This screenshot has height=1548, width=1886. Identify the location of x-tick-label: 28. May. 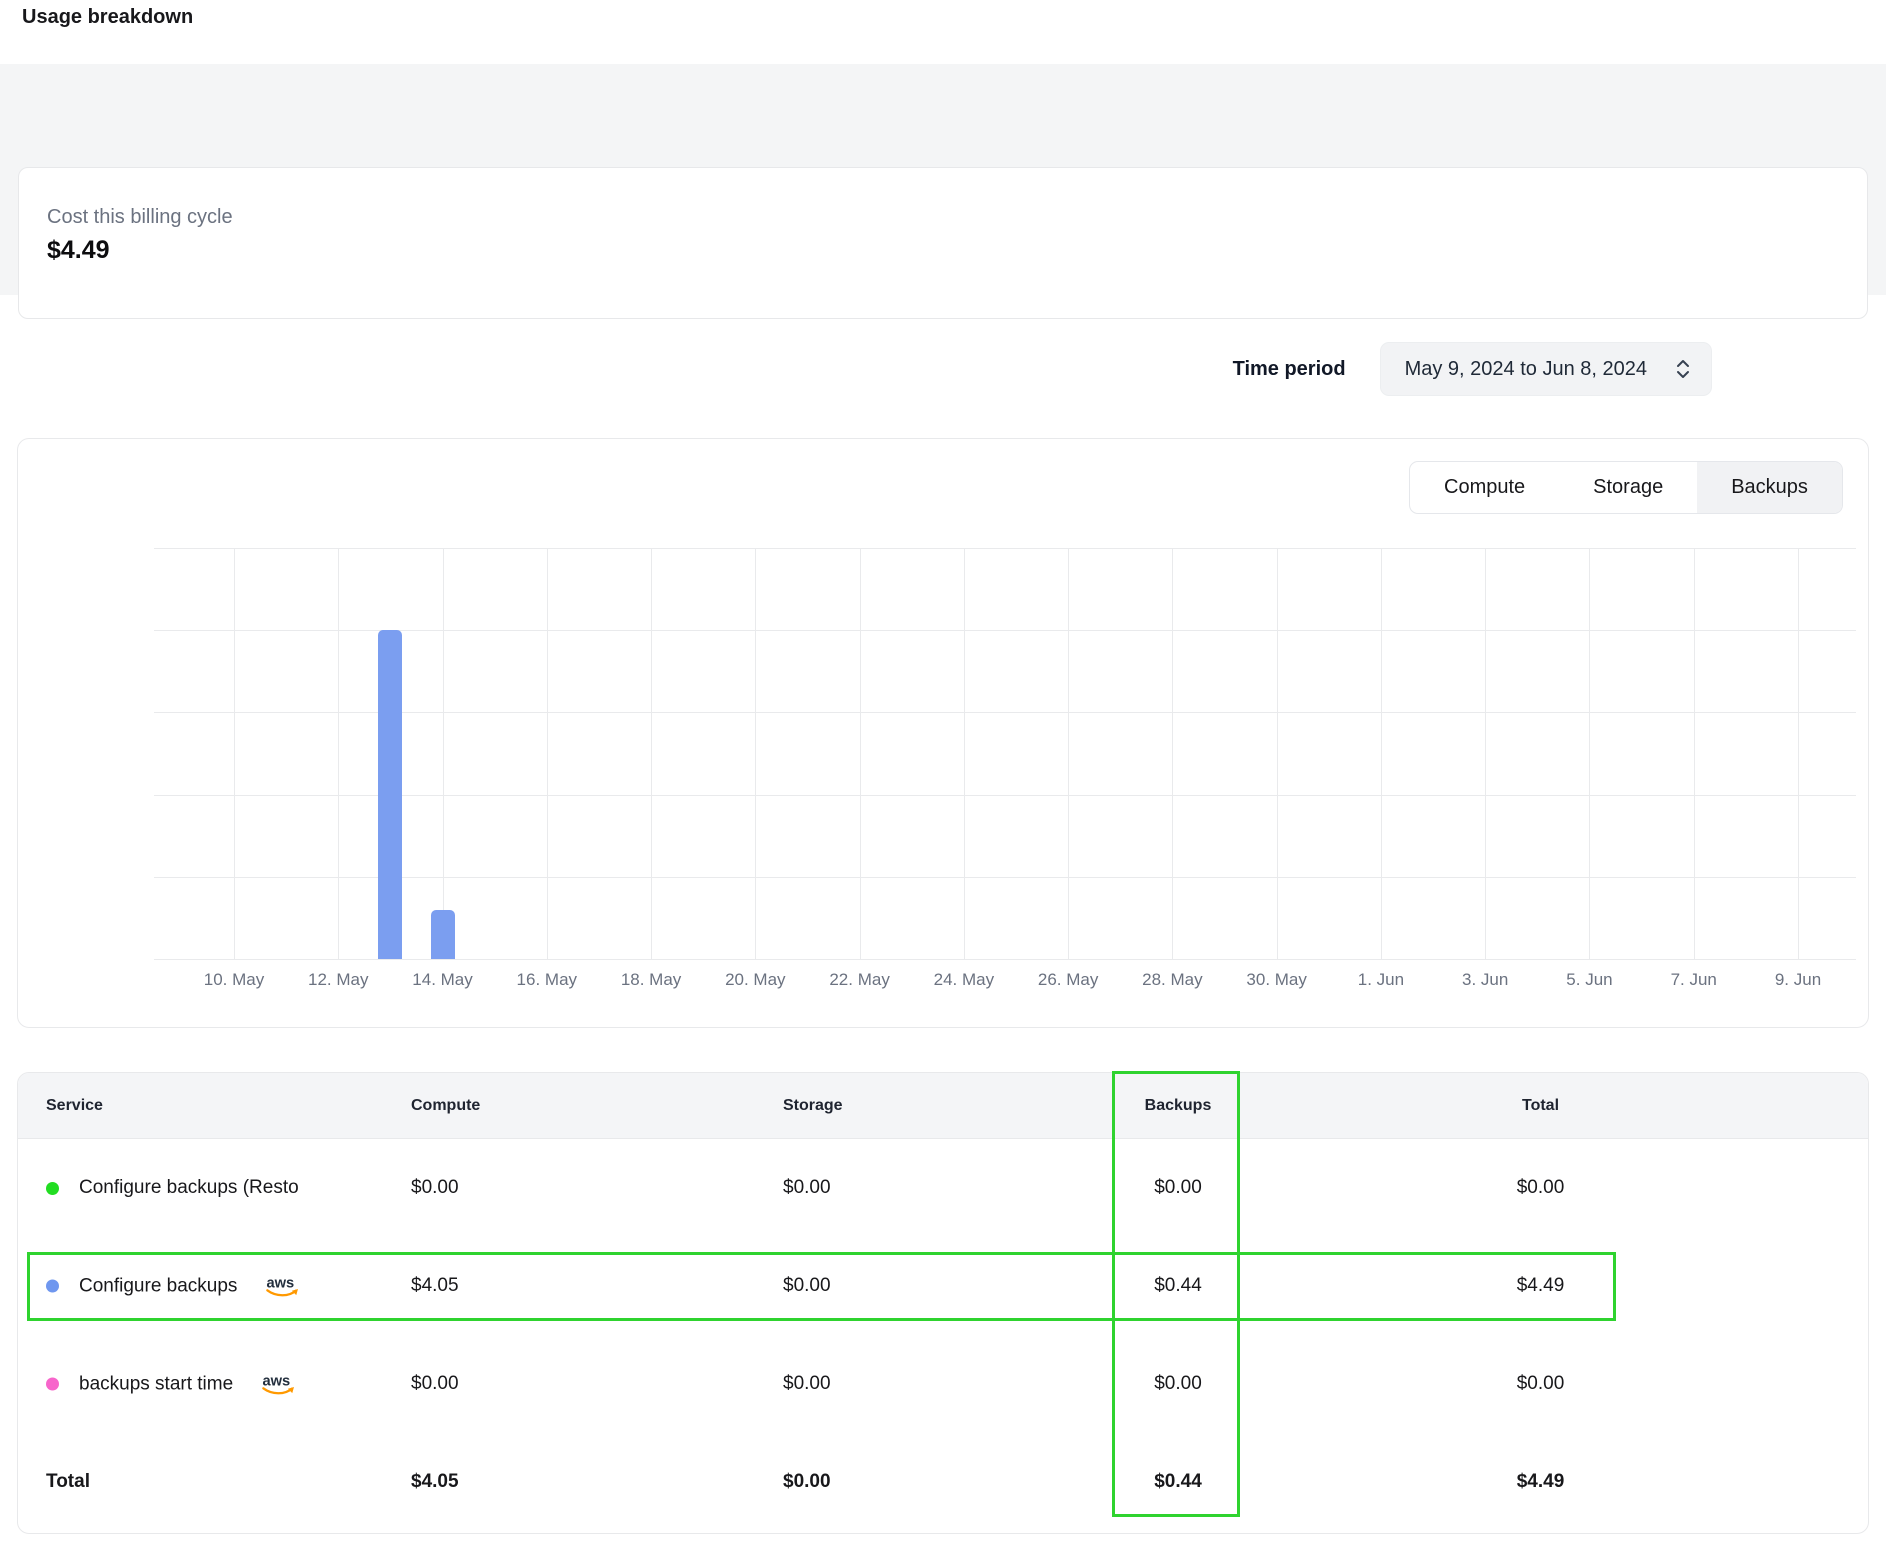
(1172, 979).